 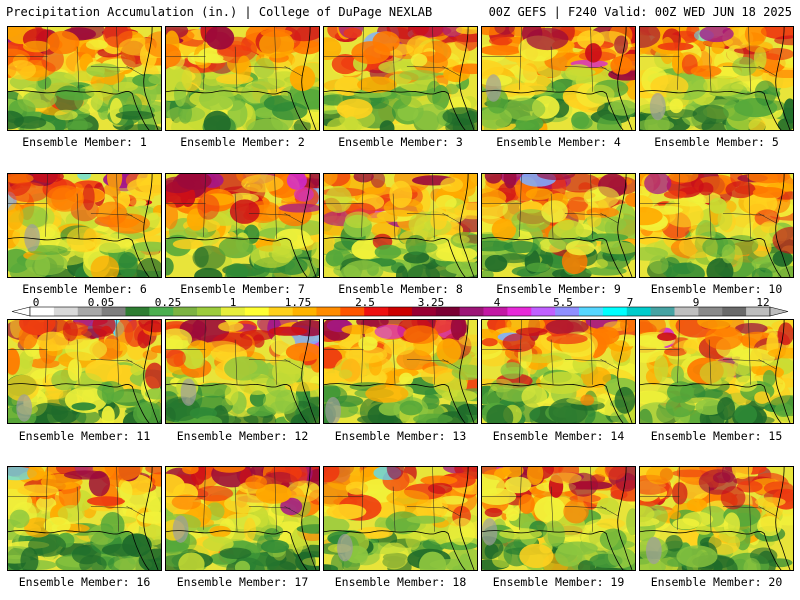 What do you see at coordinates (21, 311) in the screenshot?
I see `colorbar-min-arrow` at bounding box center [21, 311].